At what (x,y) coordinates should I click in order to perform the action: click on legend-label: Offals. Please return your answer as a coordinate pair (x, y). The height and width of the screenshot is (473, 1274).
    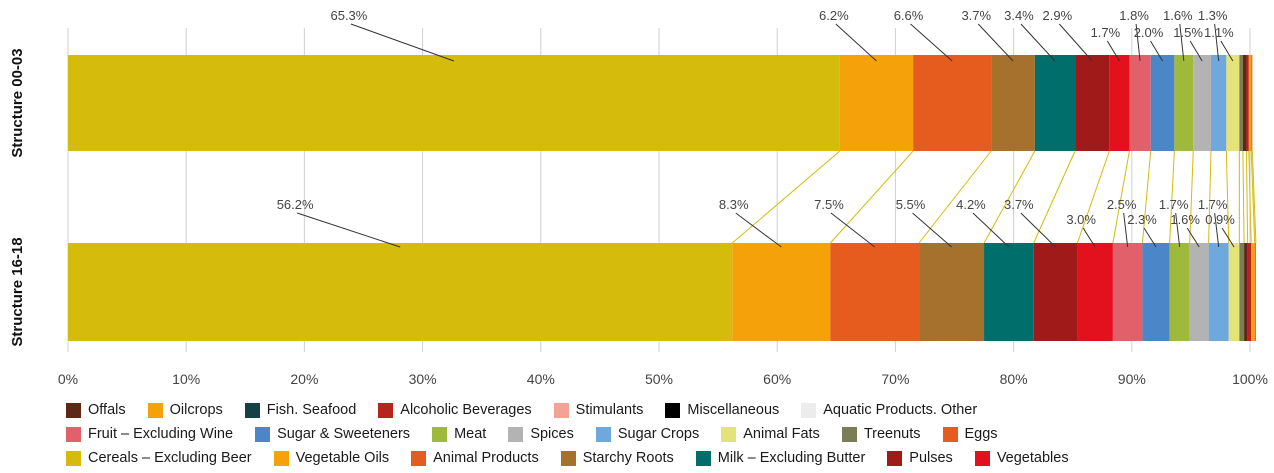
    Looking at the image, I should click on (107, 410).